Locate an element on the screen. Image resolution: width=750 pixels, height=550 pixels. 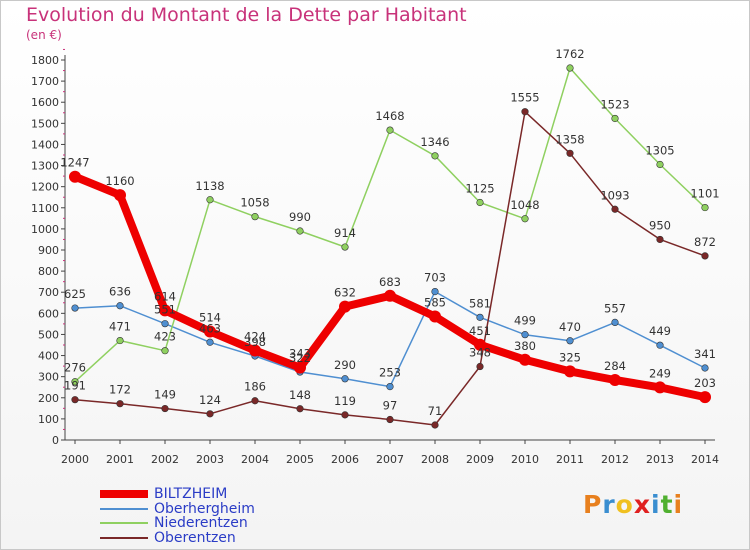
data-label: 463 is located at coordinates (210, 328).